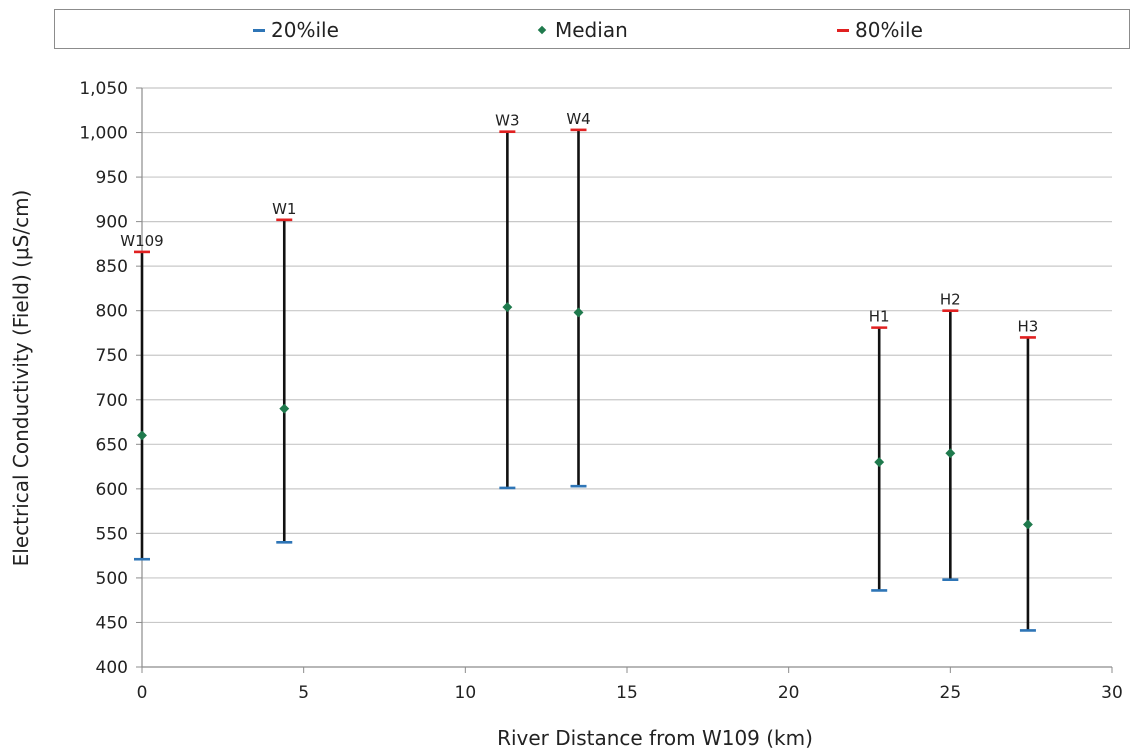  Describe the element at coordinates (950, 453) in the screenshot. I see `median-point-H2` at that location.